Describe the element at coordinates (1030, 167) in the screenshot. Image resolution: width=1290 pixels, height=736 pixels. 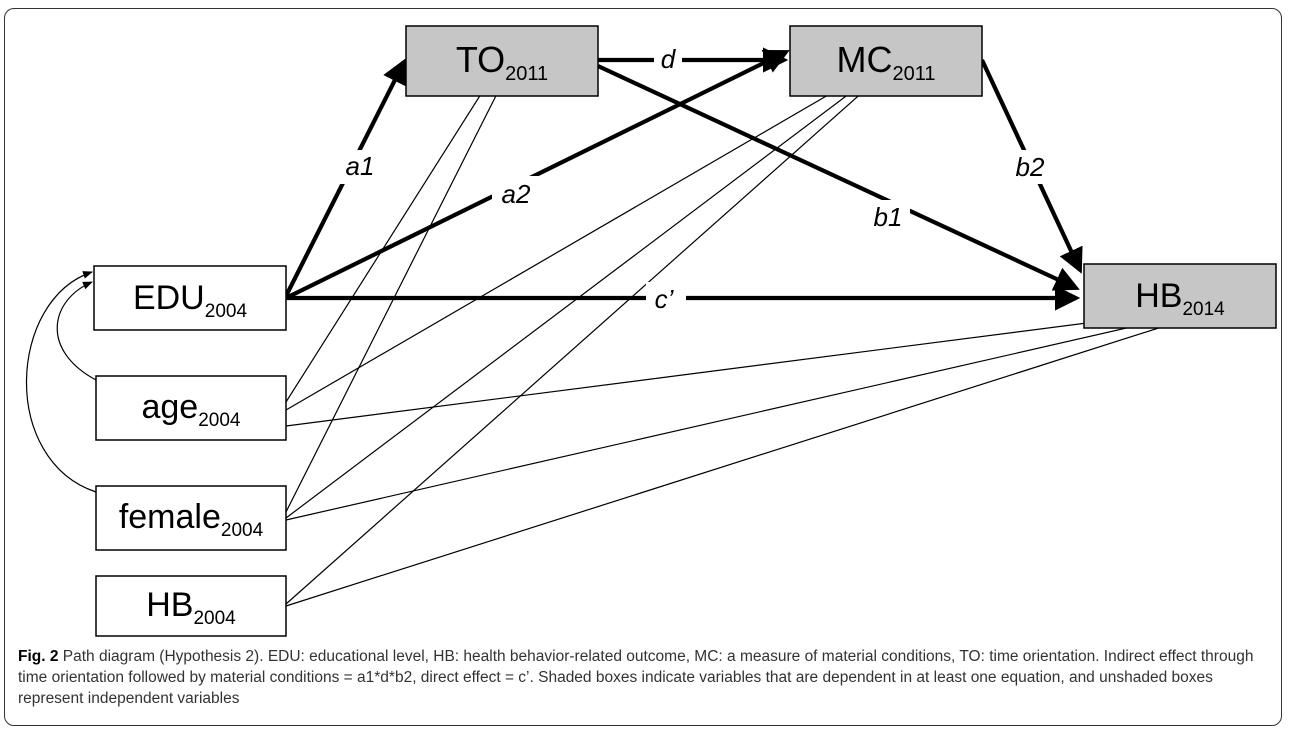
I see `edge-label-b2: b2` at that location.